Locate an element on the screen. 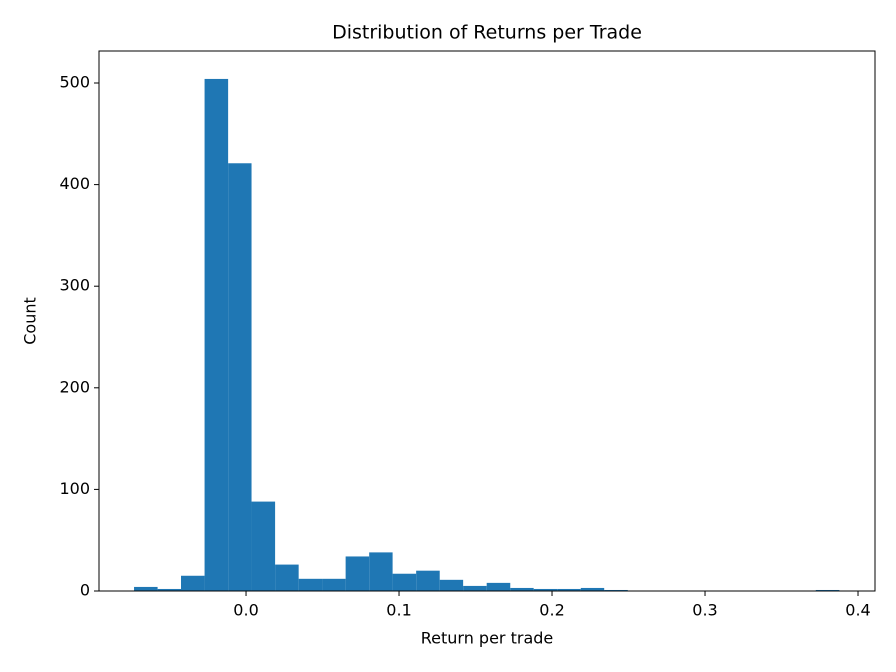  y-tick-label: 100 is located at coordinates (74, 488).